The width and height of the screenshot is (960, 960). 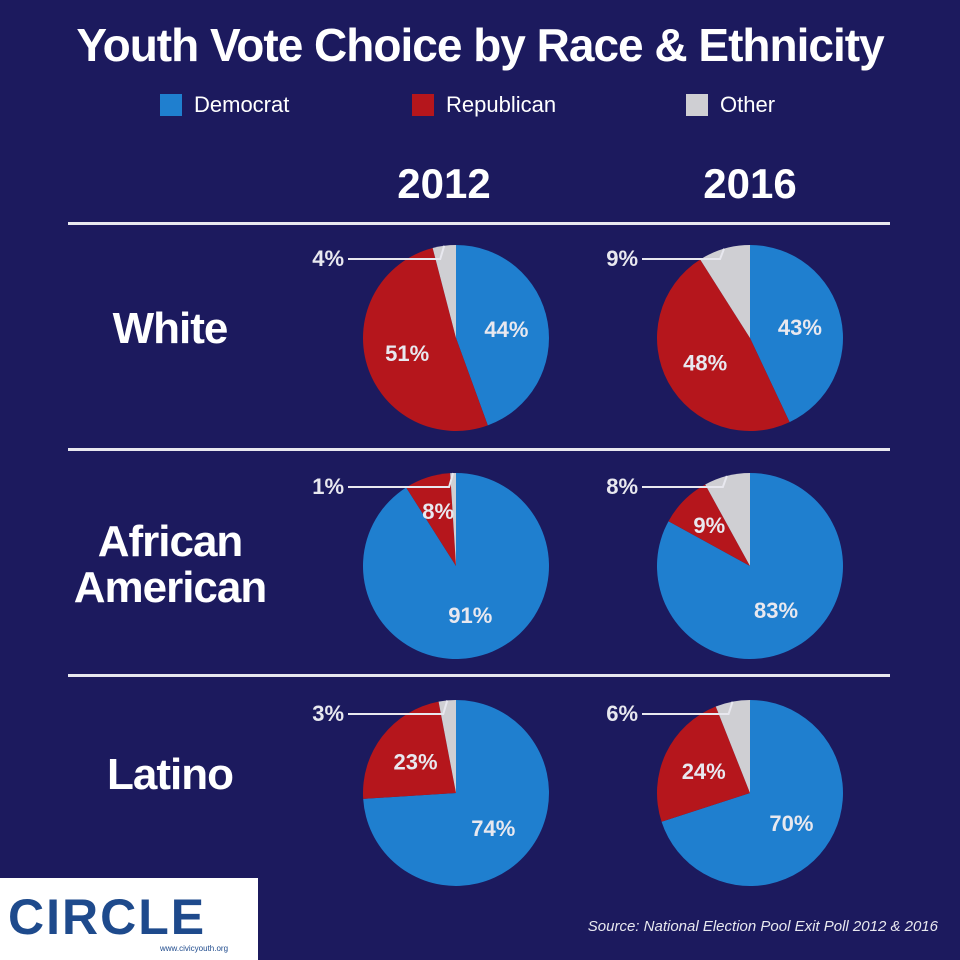 I want to click on legend-item-republican: Republican, so click(x=484, y=105).